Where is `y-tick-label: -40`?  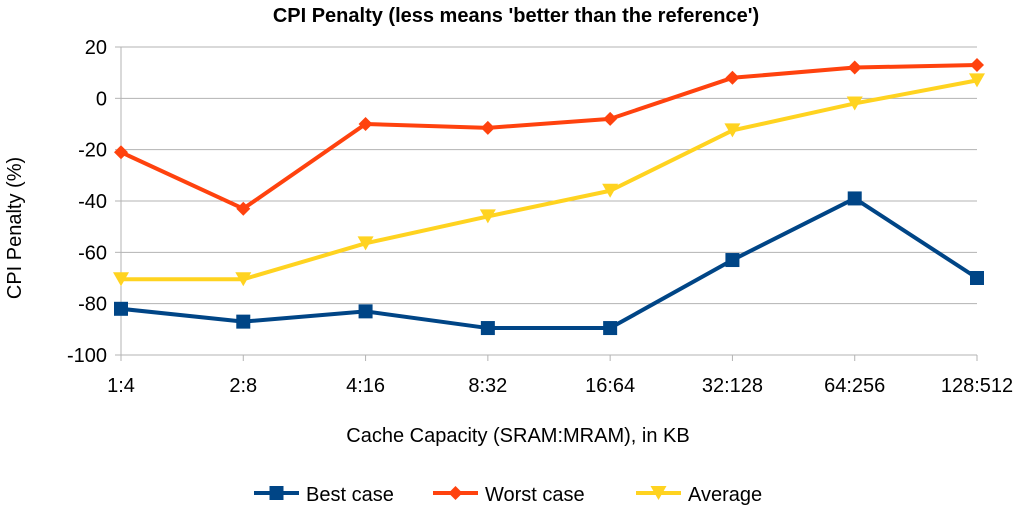
y-tick-label: -40 is located at coordinates (92, 202).